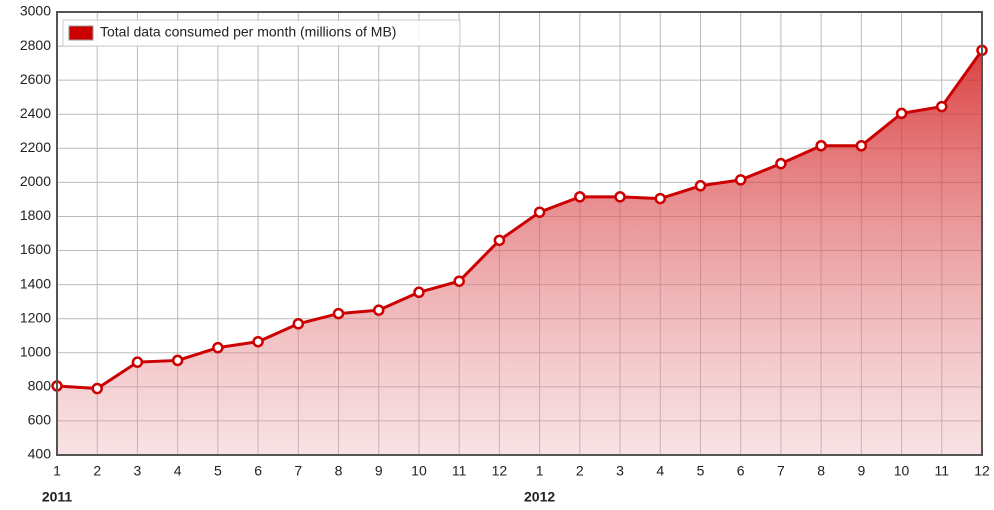  I want to click on y-tick-label: 2400, so click(35, 113).